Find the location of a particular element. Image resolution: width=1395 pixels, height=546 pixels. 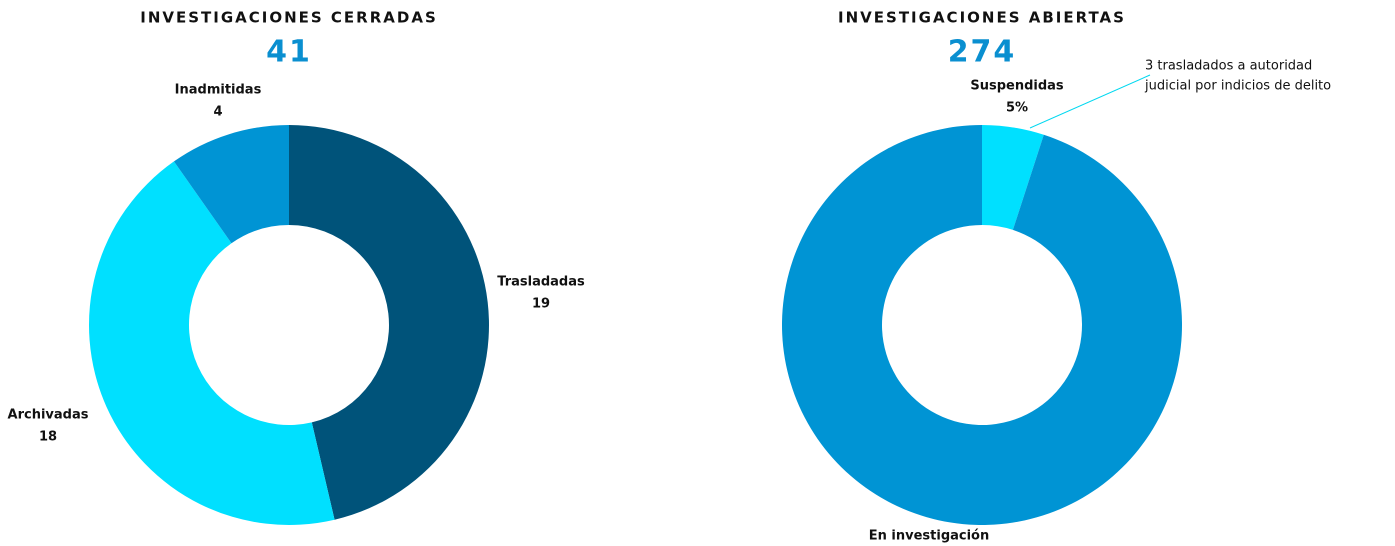

leader-line is located at coordinates (1090, 101).